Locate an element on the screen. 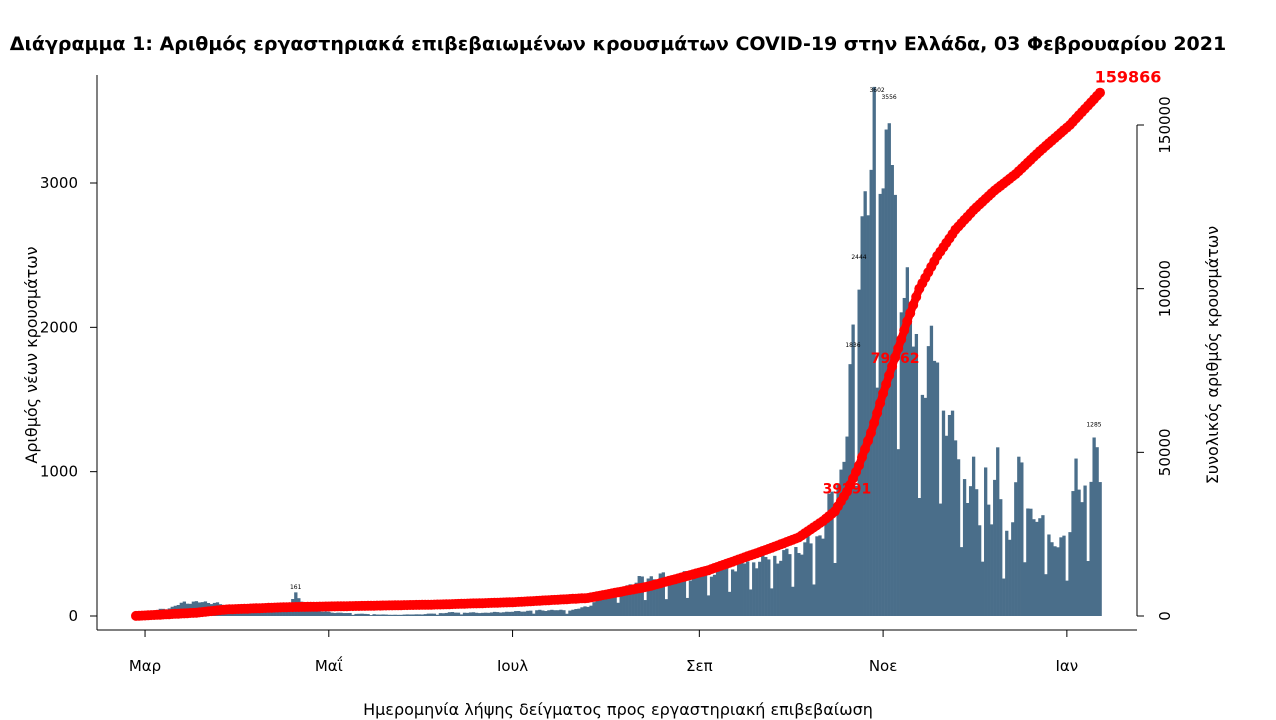 The height and width of the screenshot is (720, 1276). bar-value-label: 1836 is located at coordinates (852, 345).